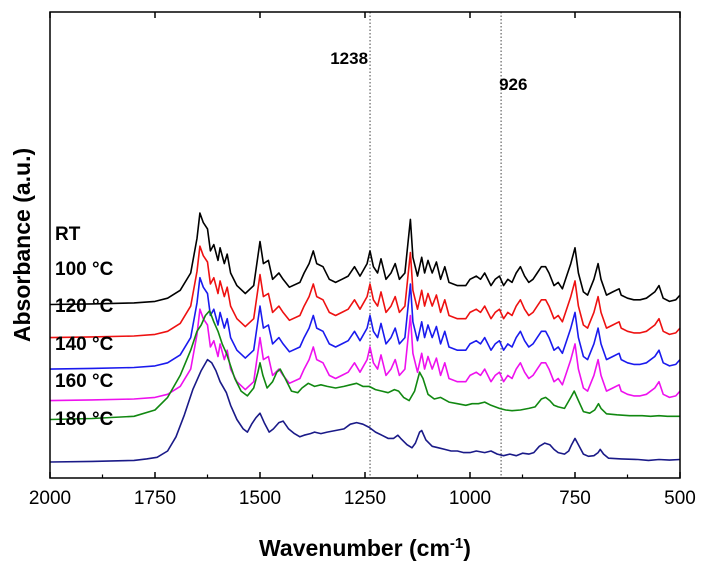  What do you see at coordinates (428, 71) in the screenshot?
I see `annotations: 1238 926` at bounding box center [428, 71].